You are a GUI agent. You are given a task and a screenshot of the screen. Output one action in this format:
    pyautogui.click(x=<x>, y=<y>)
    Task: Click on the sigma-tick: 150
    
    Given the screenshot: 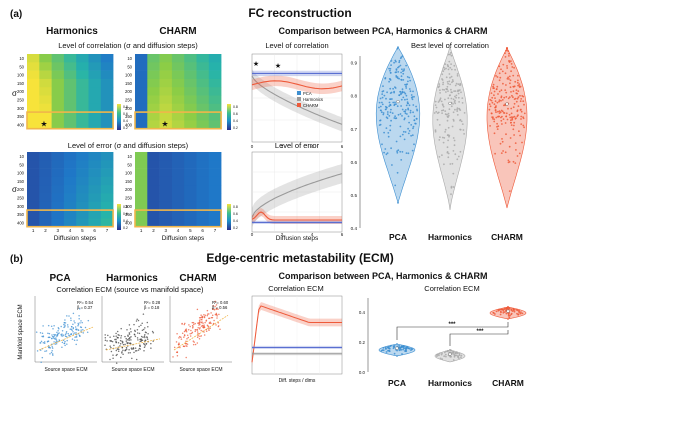 What is the action you would take?
    pyautogui.click(x=21, y=181)
    